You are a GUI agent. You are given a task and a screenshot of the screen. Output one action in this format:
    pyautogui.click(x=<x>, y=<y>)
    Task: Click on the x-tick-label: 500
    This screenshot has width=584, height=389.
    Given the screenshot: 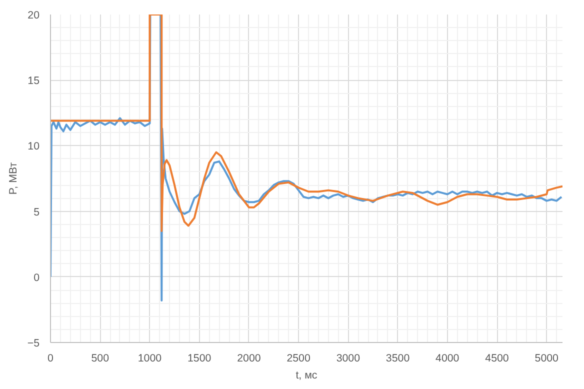 What is the action you would take?
    pyautogui.click(x=100, y=358)
    